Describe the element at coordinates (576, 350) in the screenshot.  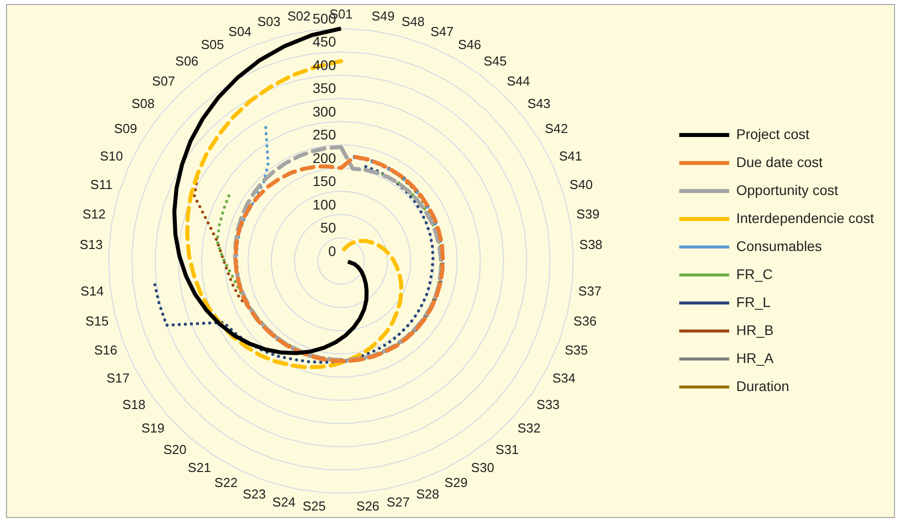
I see `spoke-label: S35` at that location.